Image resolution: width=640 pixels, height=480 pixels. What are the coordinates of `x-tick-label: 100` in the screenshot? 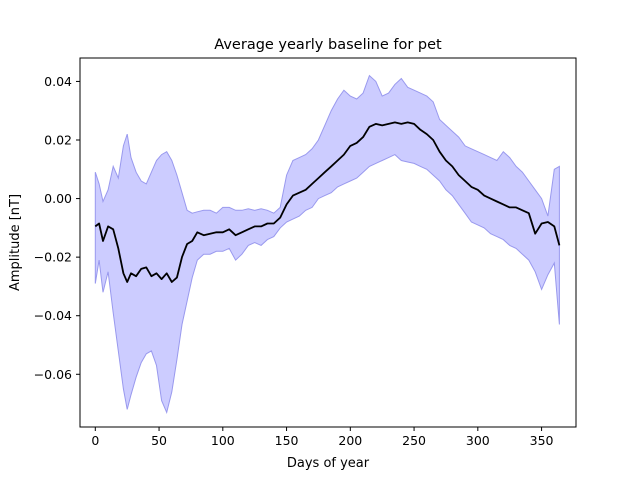 It's located at (223, 440).